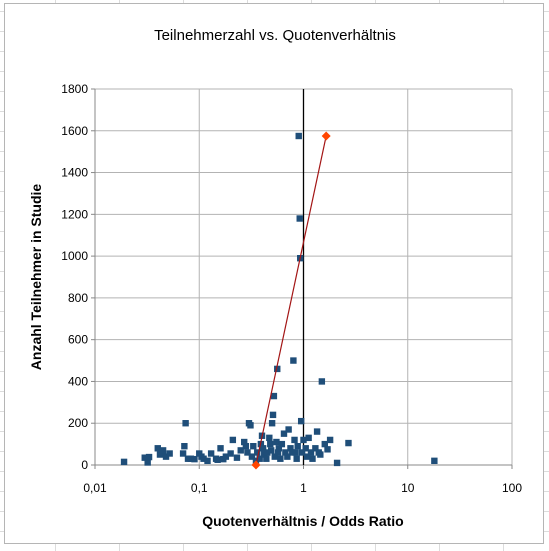 Image resolution: width=549 pixels, height=551 pixels. I want to click on y-tick-label: 1400, so click(74, 173).